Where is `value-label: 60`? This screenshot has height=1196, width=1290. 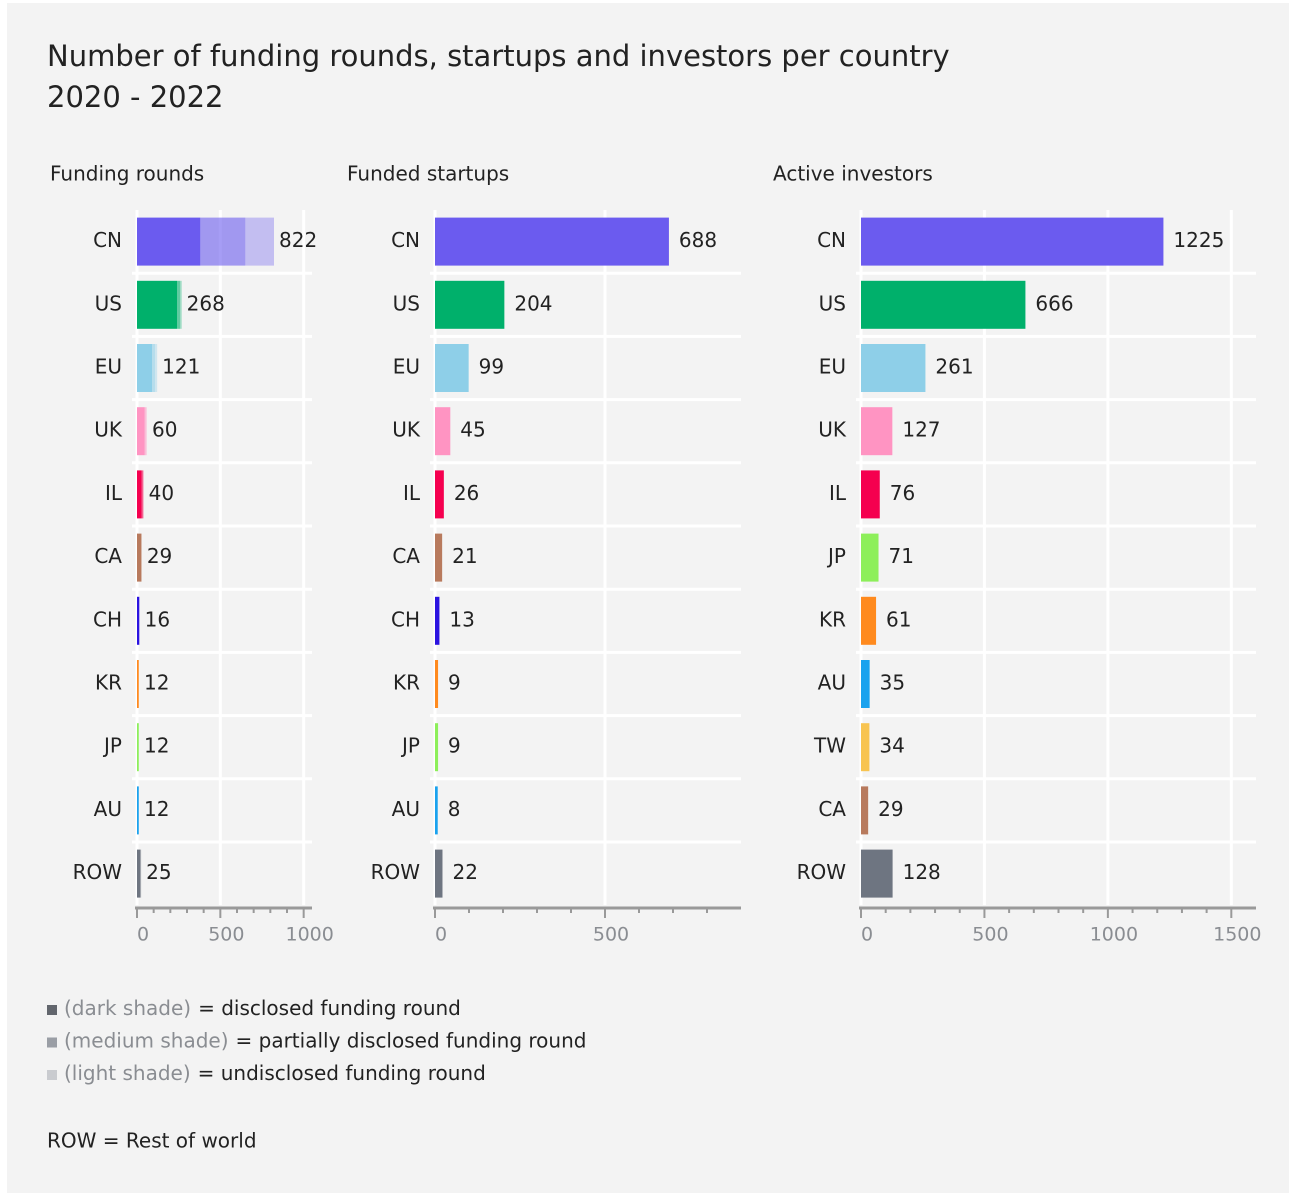 value-label: 60 is located at coordinates (164, 430).